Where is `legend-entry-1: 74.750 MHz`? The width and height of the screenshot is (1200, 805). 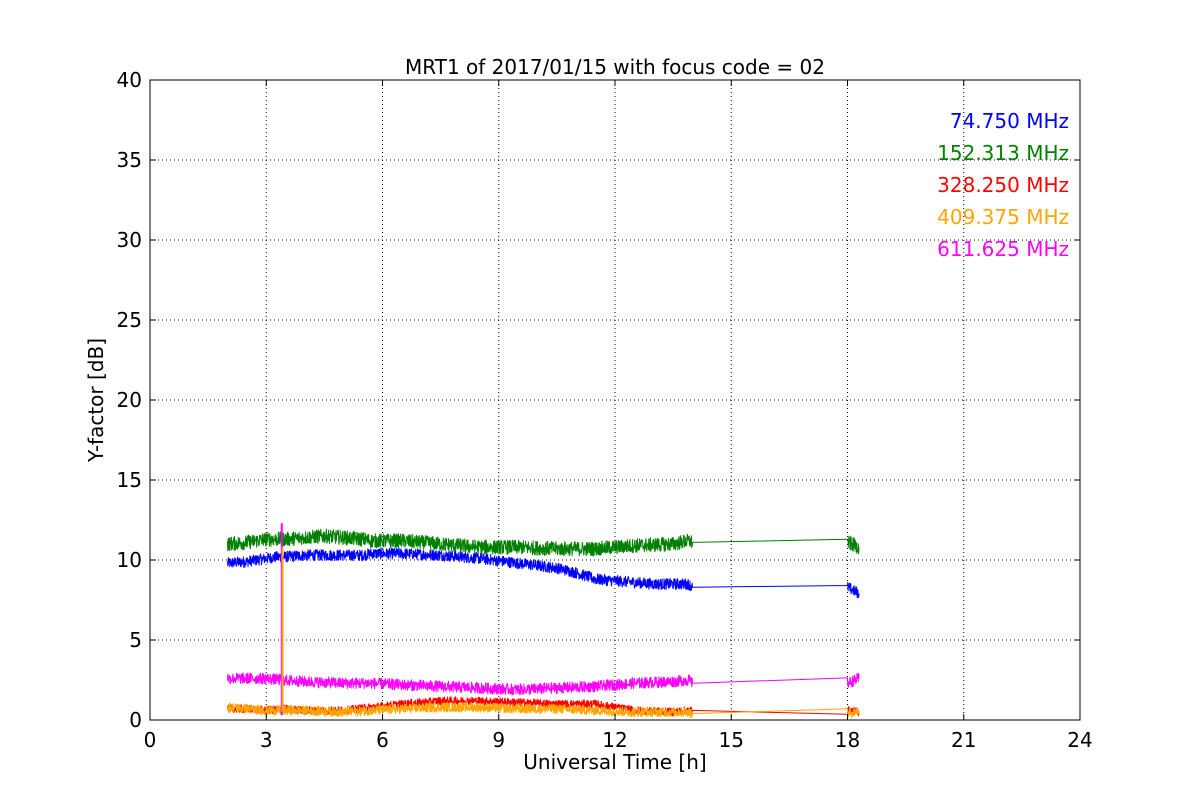
legend-entry-1: 74.750 MHz is located at coordinates (1009, 121).